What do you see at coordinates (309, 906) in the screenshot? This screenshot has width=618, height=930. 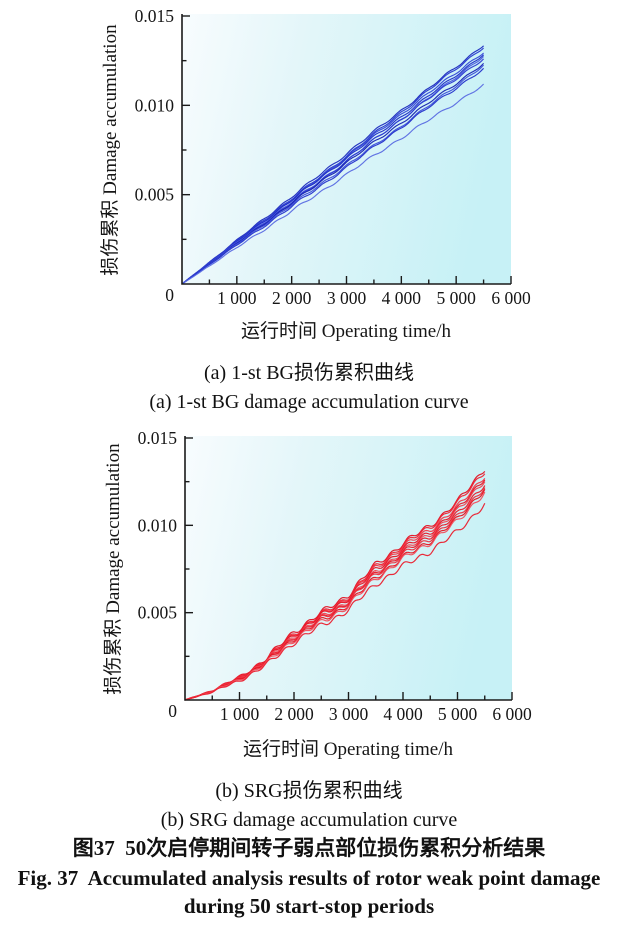 I see `figure-caption-en-line2: during 50 start-stop periods` at bounding box center [309, 906].